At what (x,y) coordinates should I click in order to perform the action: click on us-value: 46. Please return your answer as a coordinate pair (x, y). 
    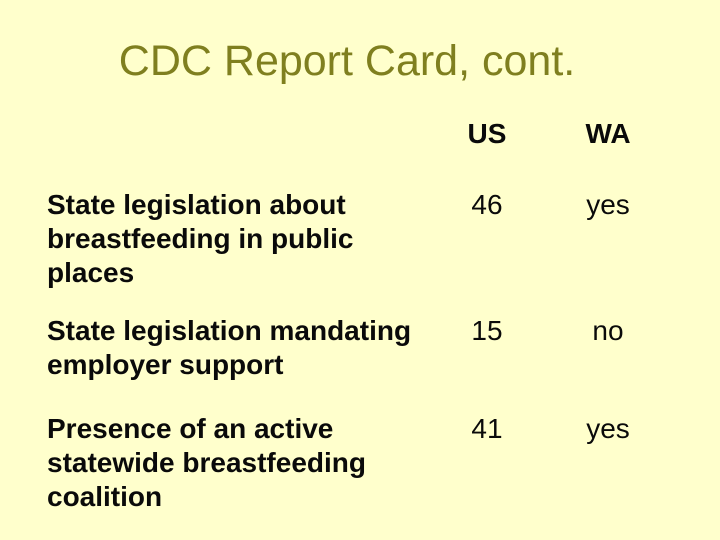
    Looking at the image, I should click on (487, 204).